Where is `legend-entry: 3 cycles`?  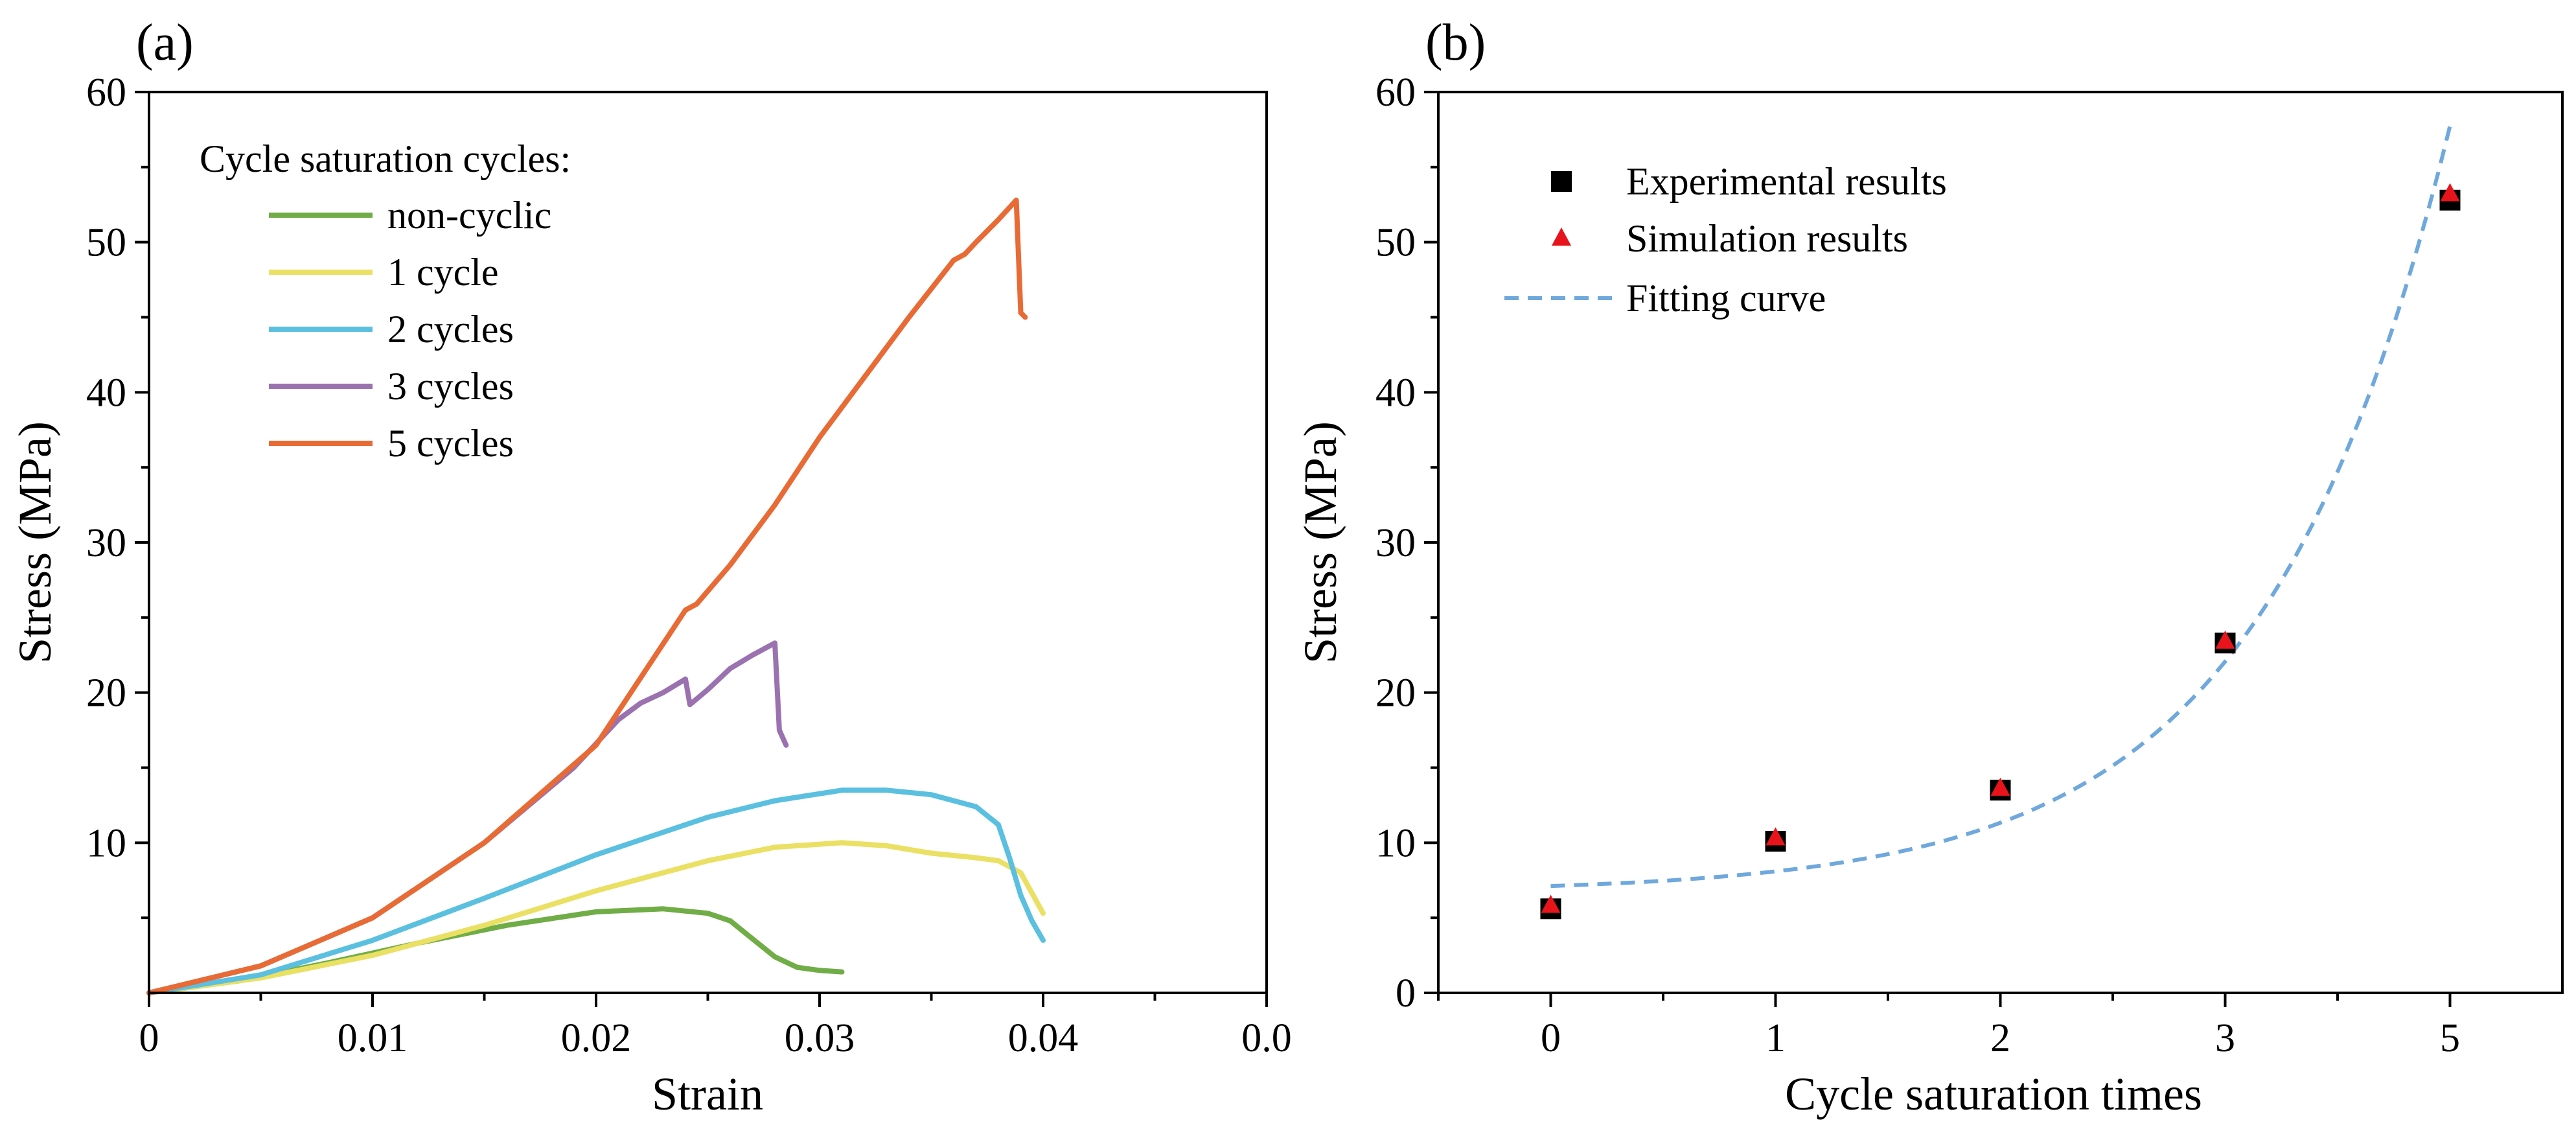
legend-entry: 3 cycles is located at coordinates (450, 386).